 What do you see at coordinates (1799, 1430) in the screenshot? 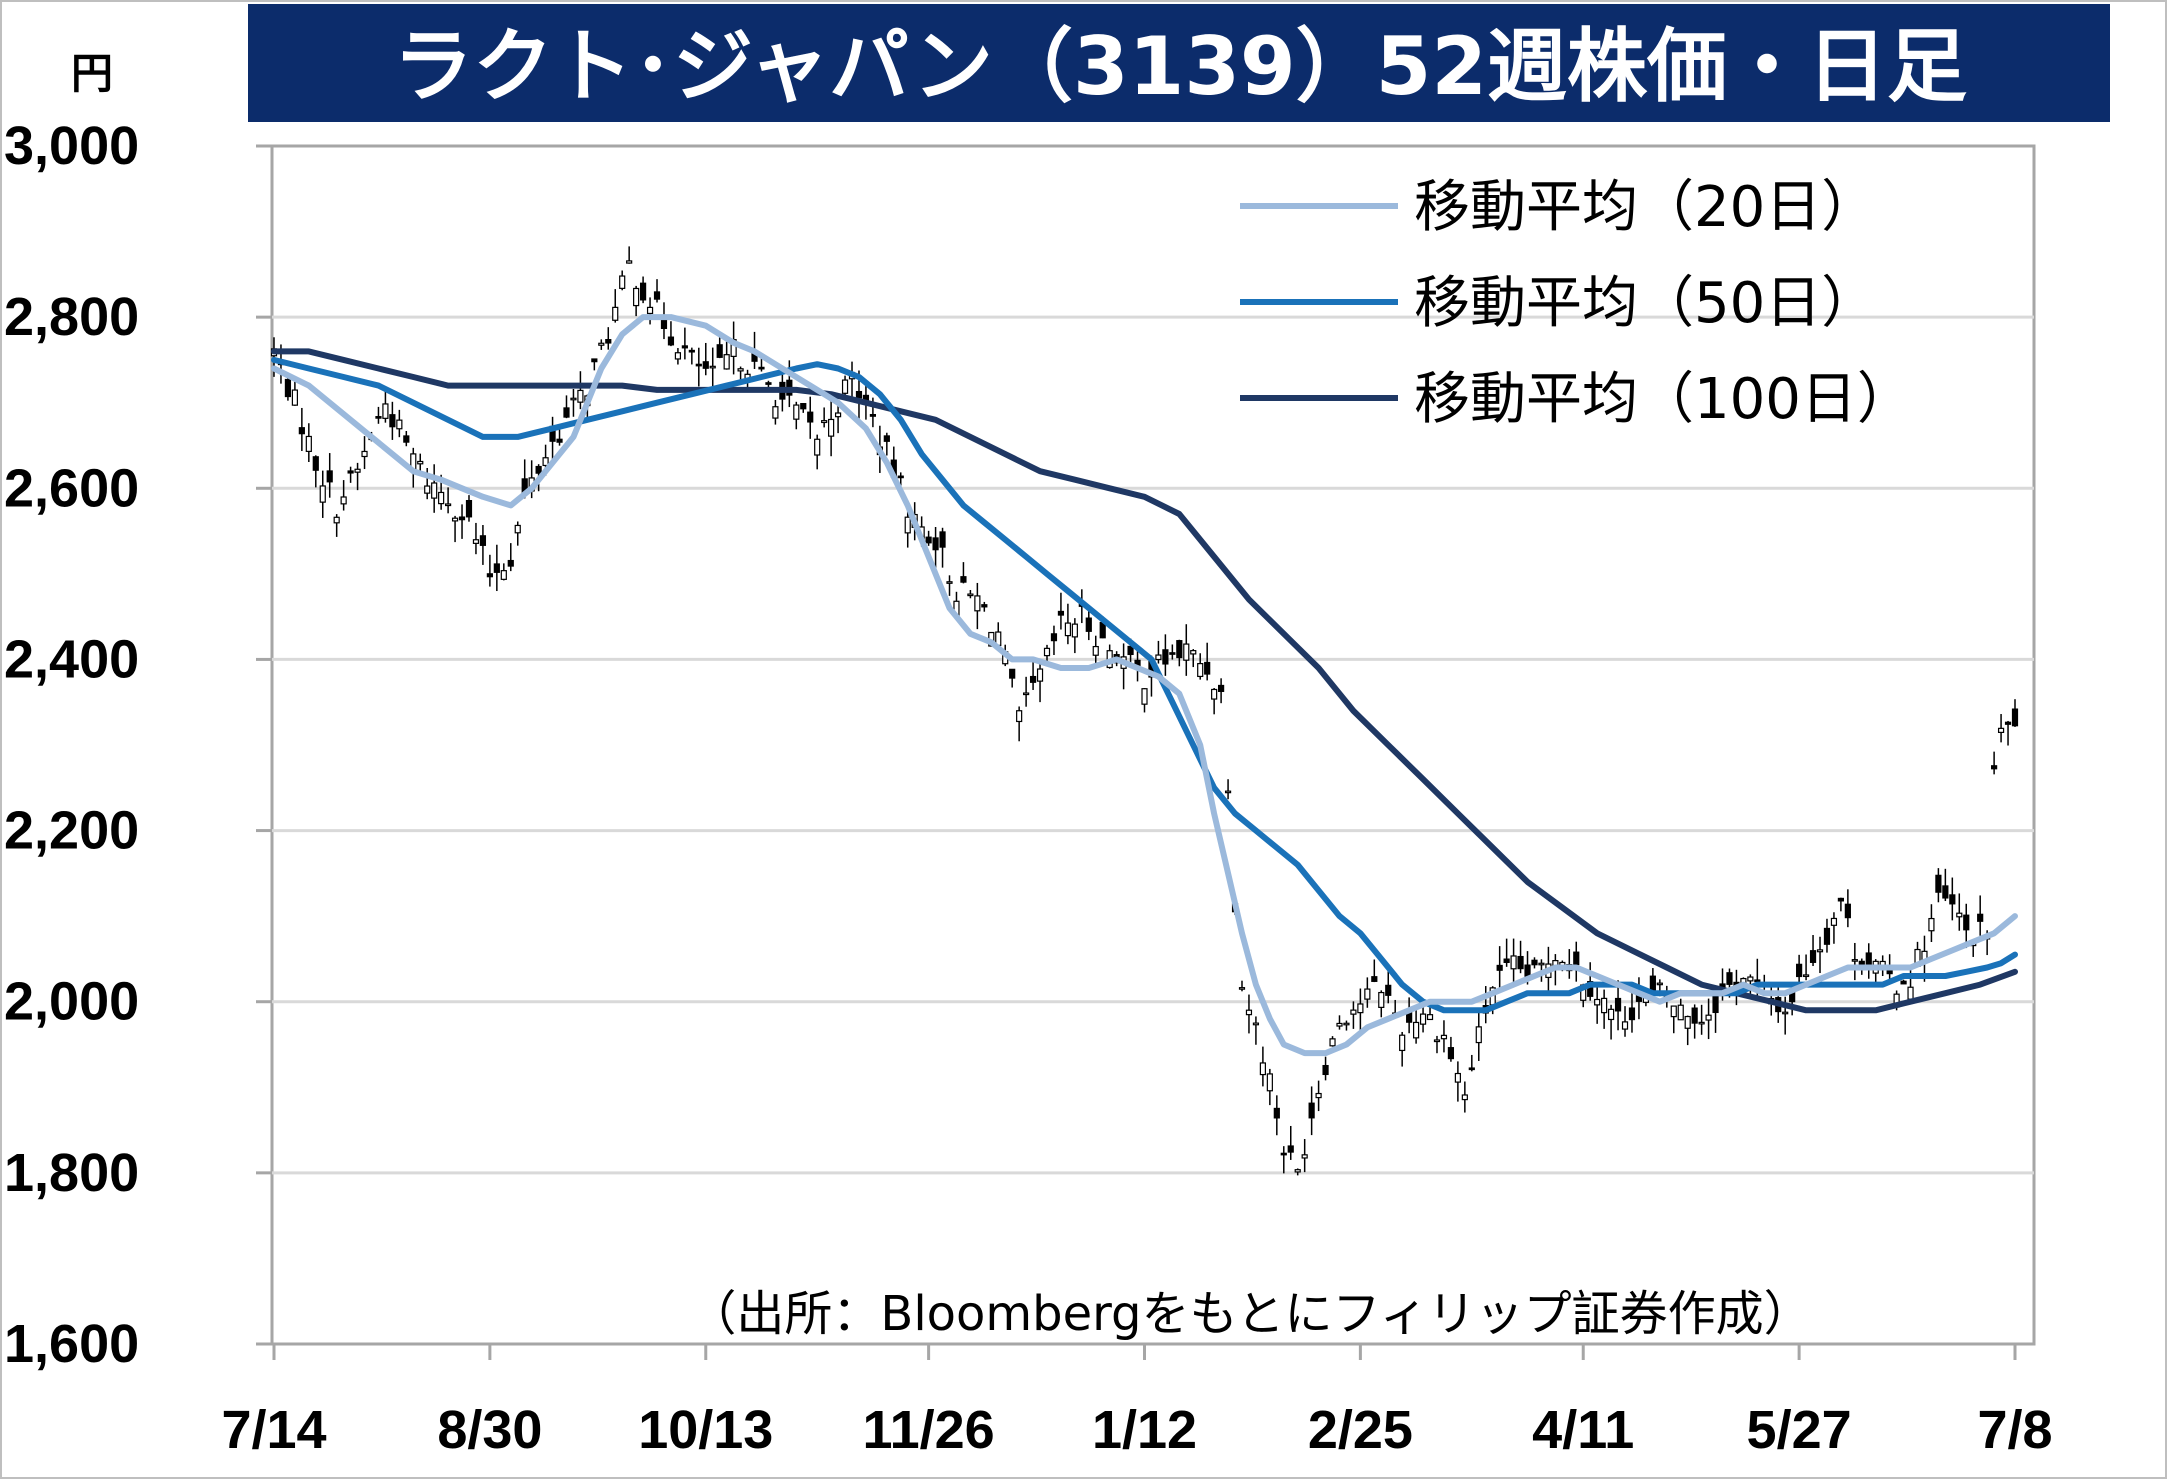
I see `x-tick-label: 5/27` at bounding box center [1799, 1430].